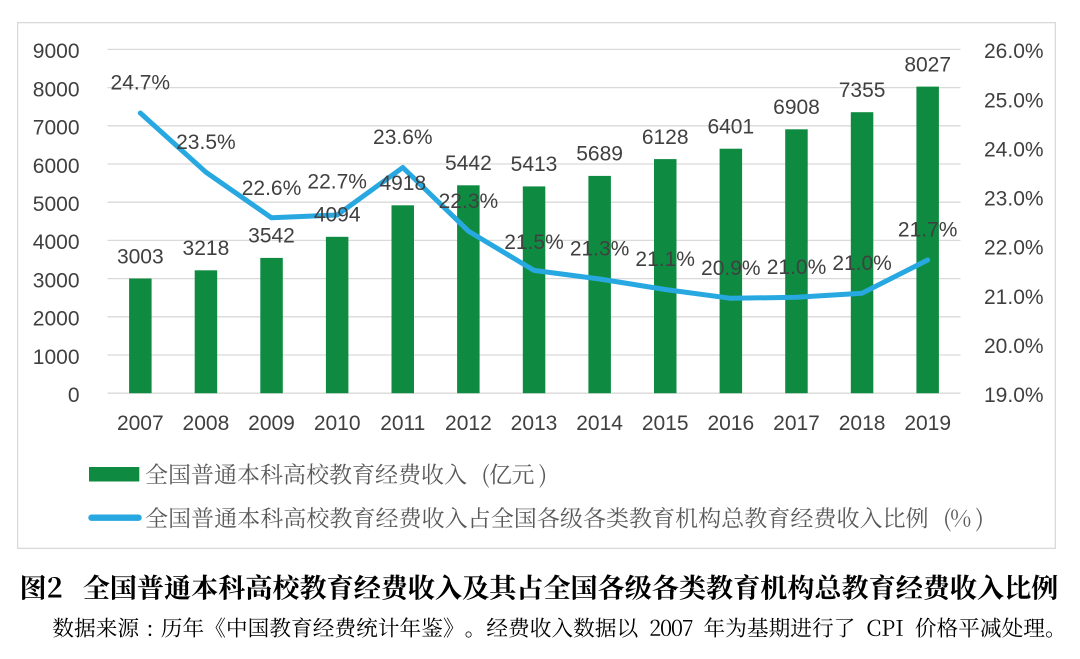 The image size is (1080, 659). I want to click on svg-text: 22.7%, so click(337, 181).